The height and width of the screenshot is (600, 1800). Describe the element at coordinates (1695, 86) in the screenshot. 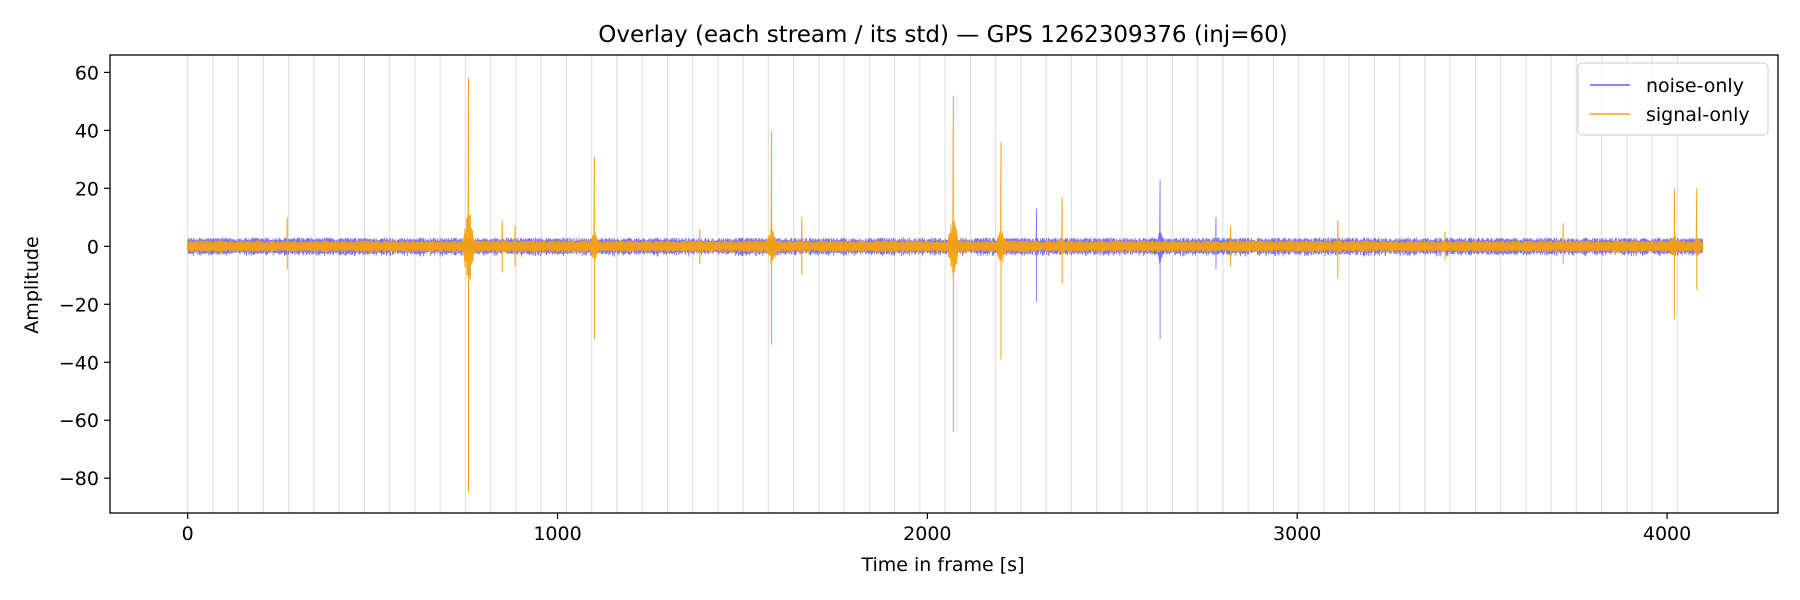

I see `legend-label-noise-only: noise-only` at that location.